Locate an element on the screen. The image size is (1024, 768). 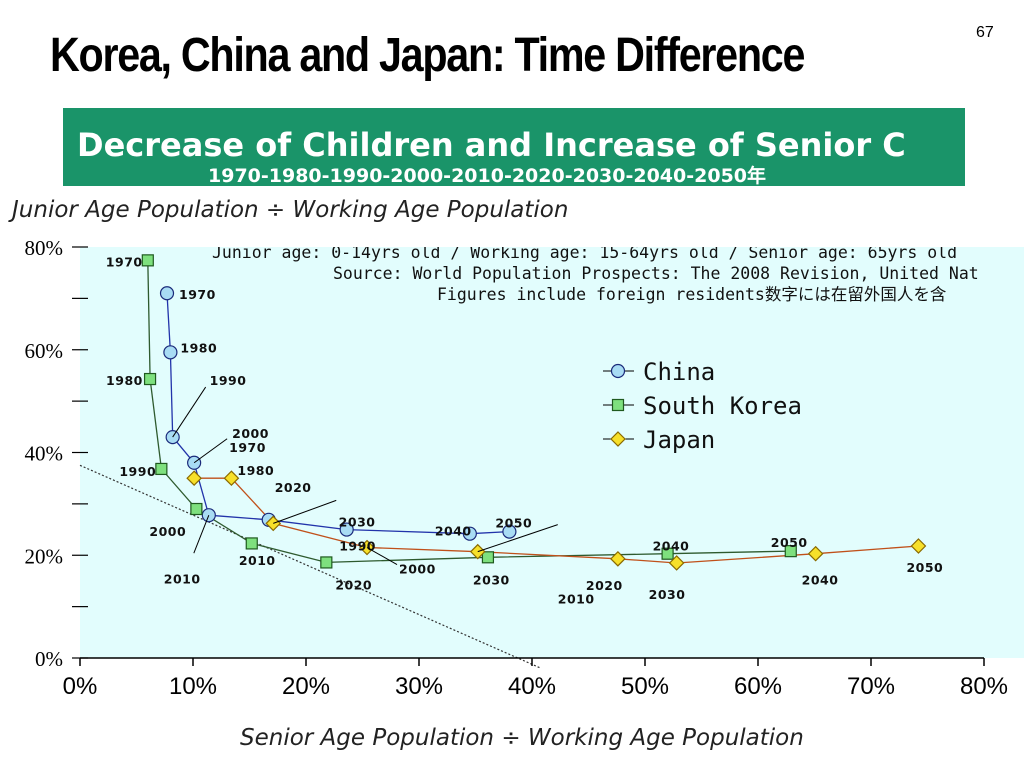
page-title: Korea, China and Japan: Time Difference is located at coordinates (427, 55).